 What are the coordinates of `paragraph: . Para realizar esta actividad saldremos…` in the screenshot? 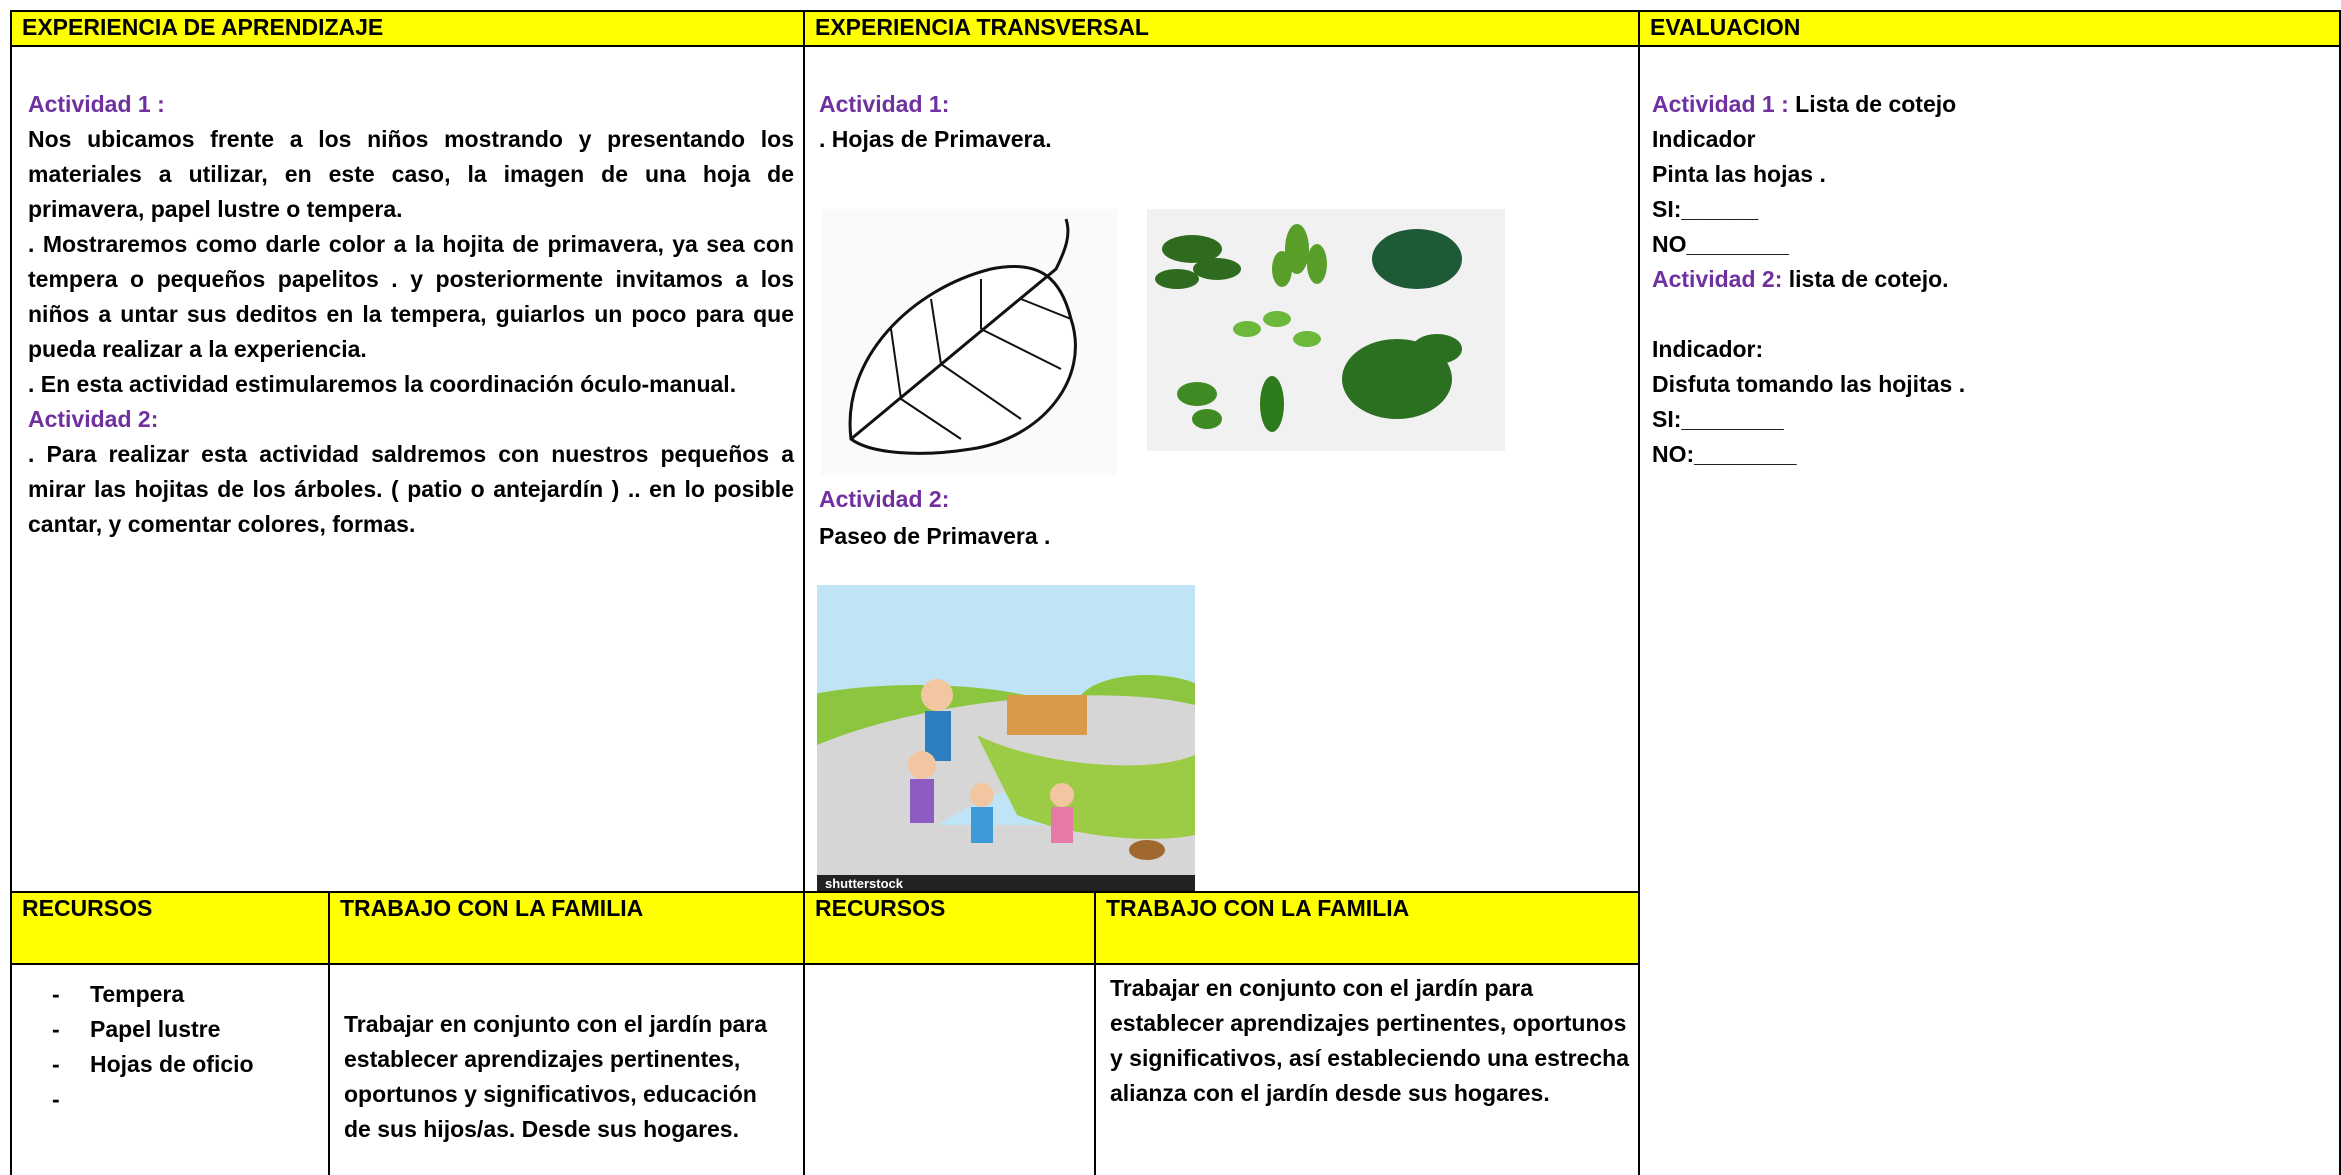 It's located at (411, 489).